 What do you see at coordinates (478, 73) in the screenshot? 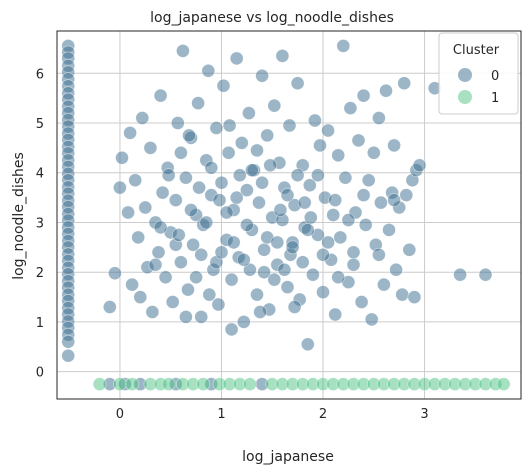
I see `legend: Cluster 0 1` at bounding box center [478, 73].